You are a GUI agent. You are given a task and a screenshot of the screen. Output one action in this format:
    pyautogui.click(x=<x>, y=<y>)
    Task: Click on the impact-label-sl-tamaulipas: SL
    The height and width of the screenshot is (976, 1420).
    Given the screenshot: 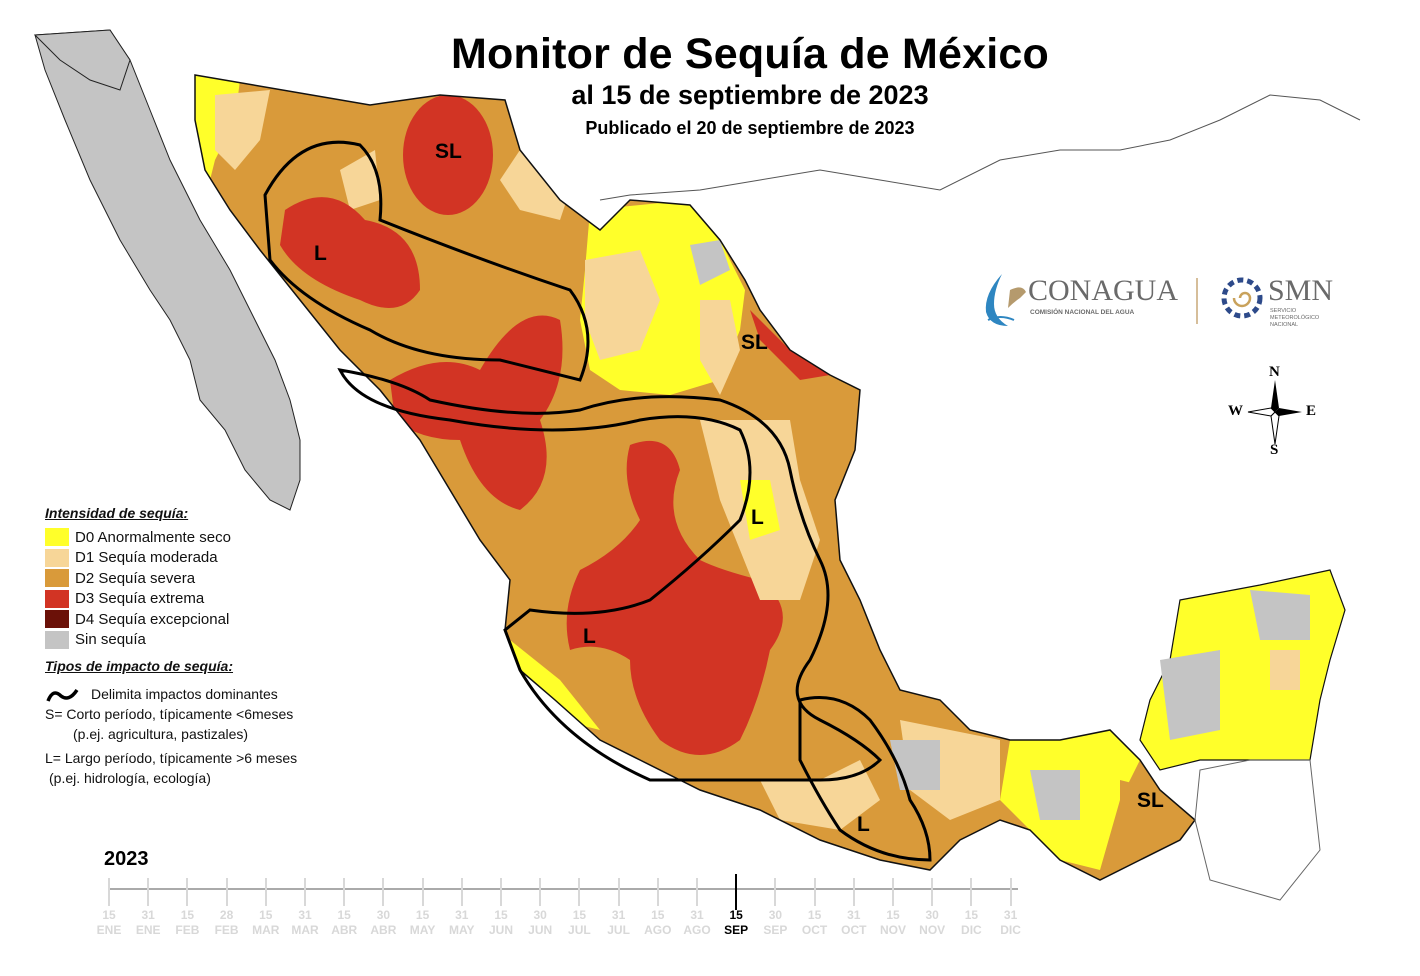 What is the action you would take?
    pyautogui.click(x=754, y=342)
    